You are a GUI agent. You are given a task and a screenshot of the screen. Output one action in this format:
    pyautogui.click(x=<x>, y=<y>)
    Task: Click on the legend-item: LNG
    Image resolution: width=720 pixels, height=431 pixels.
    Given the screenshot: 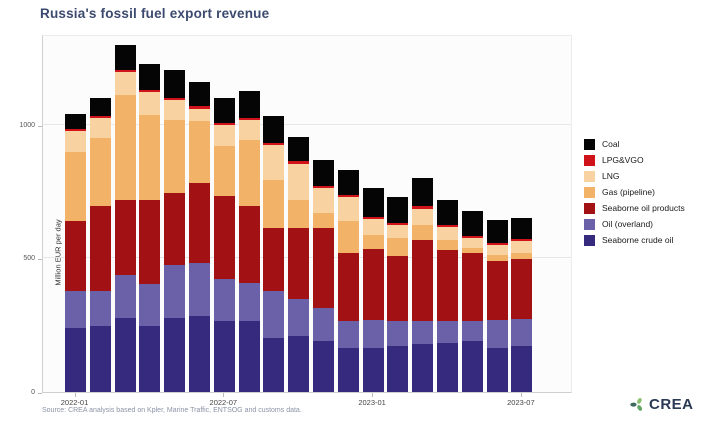 What is the action you would take?
    pyautogui.click(x=634, y=176)
    